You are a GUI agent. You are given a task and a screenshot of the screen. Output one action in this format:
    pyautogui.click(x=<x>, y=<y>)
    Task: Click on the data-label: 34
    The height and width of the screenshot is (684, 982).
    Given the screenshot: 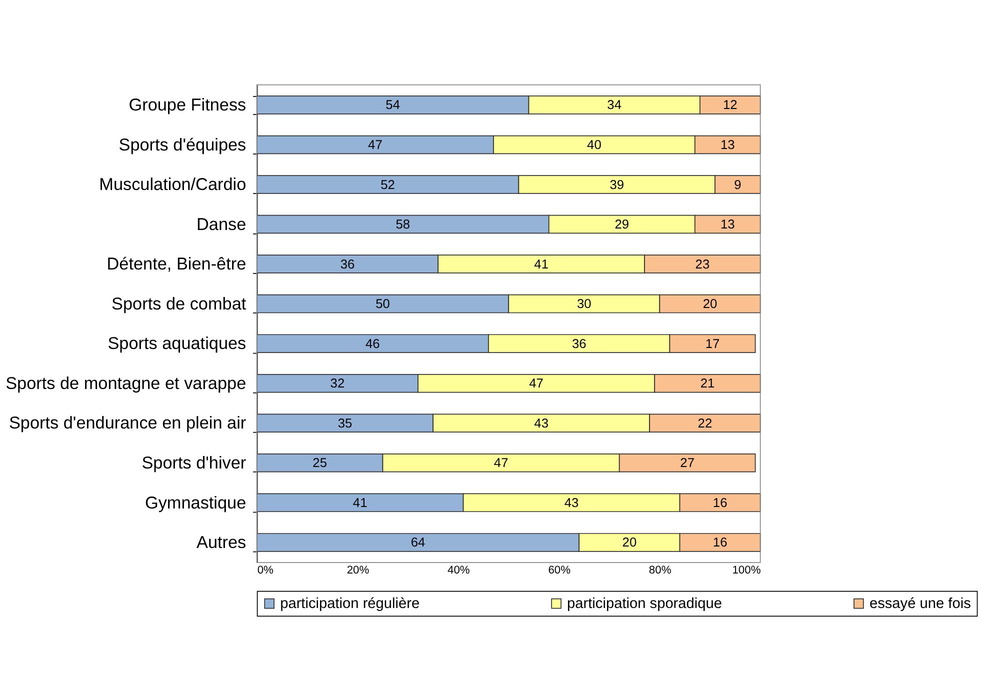 What is the action you would take?
    pyautogui.click(x=614, y=104)
    